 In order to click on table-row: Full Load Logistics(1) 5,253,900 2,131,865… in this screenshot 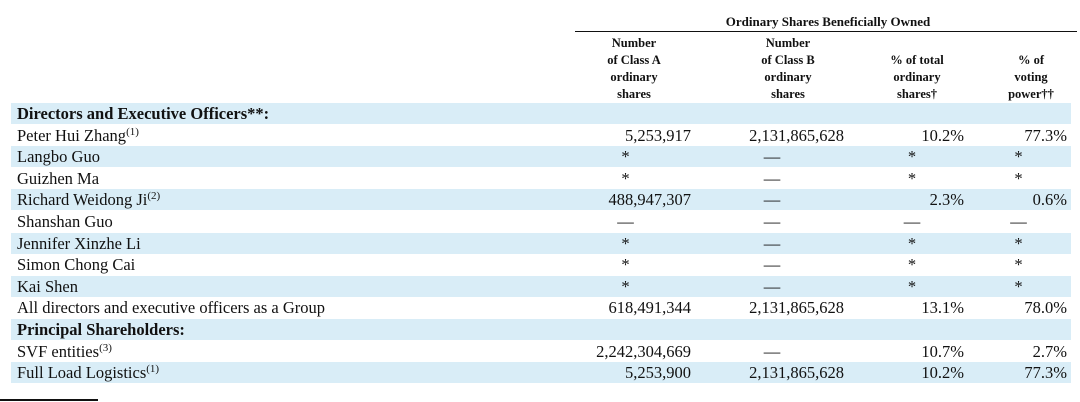, I will do `click(541, 373)`.